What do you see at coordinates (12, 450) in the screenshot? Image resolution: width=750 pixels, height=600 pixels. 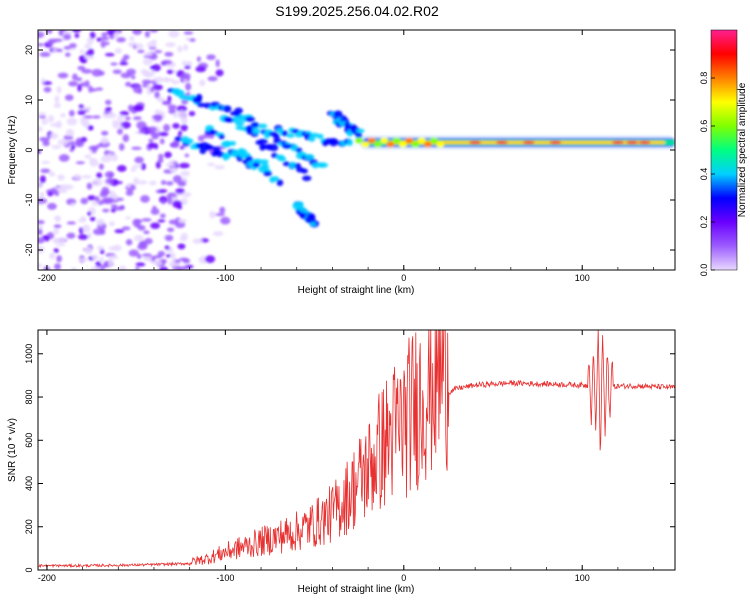 I see `snr-y-label: SNR (10 * v/v)` at bounding box center [12, 450].